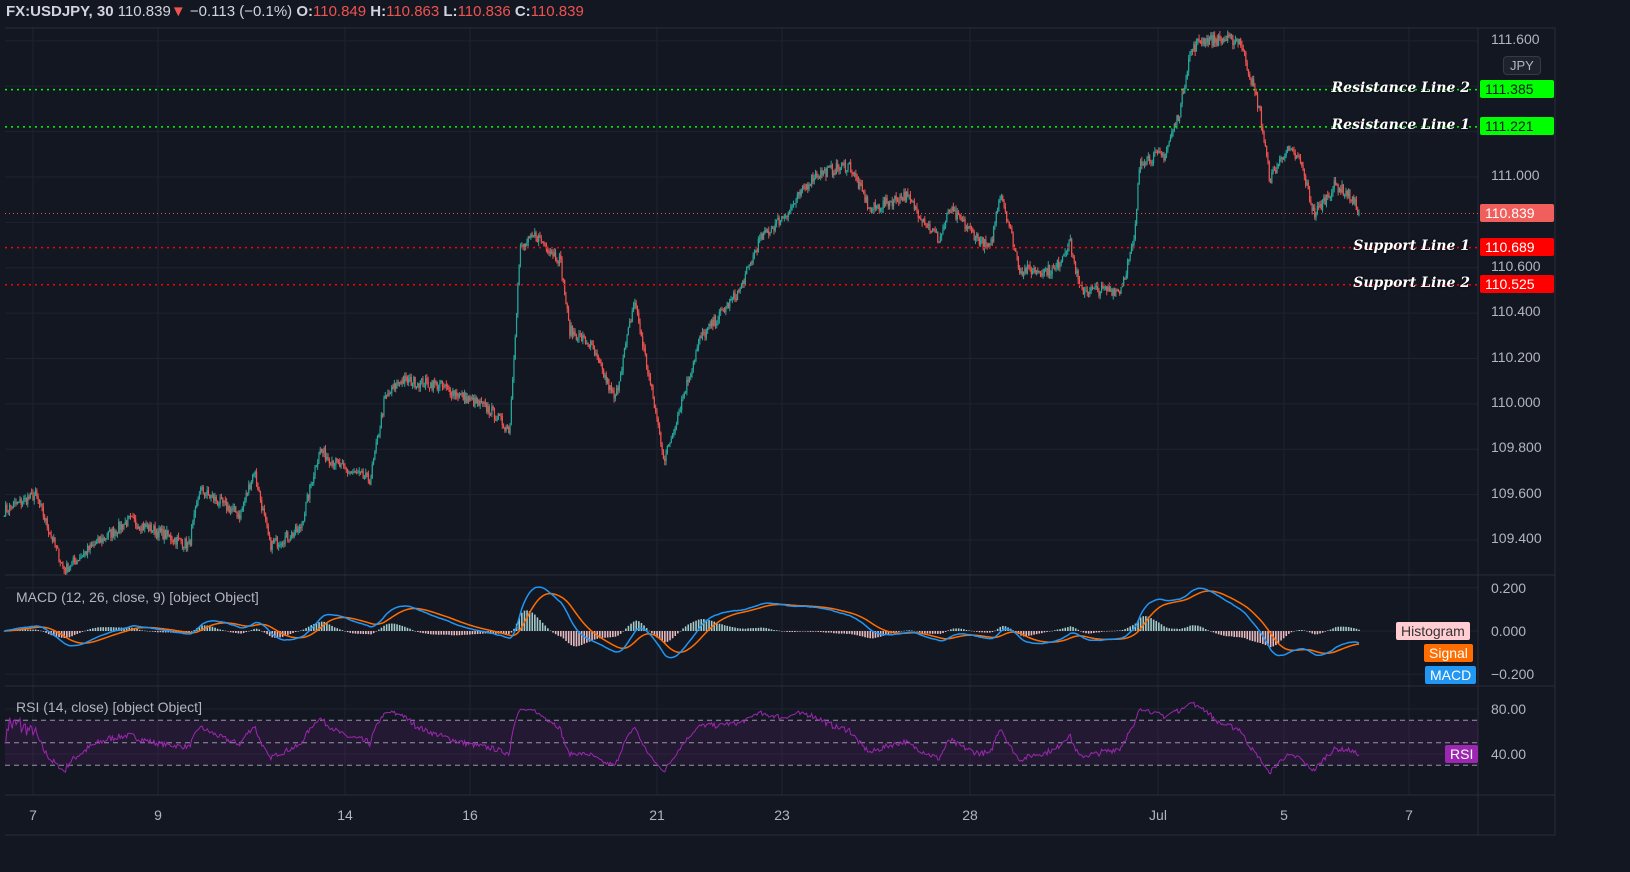 The width and height of the screenshot is (1630, 872). Describe the element at coordinates (1462, 754) in the screenshot. I see `rsi-legend: RSI` at that location.